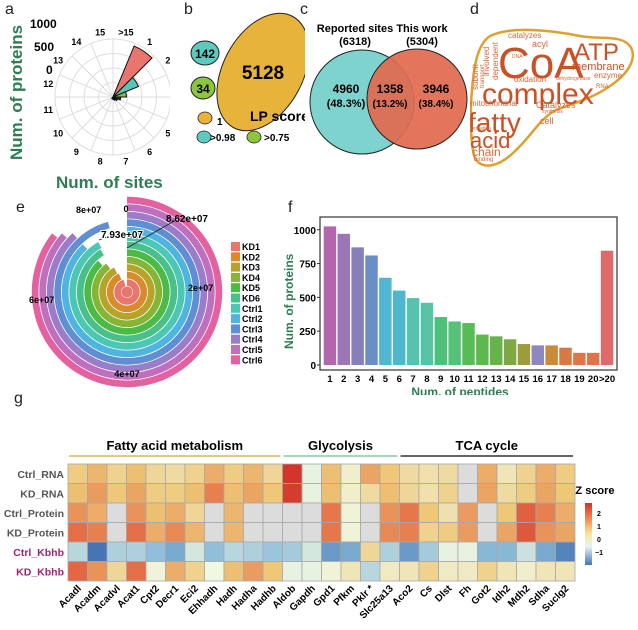 The width and height of the screenshot is (638, 630). Describe the element at coordinates (272, 551) in the screenshot. I see `g-cell-Ctrl_Kbhb-Hadhb` at that location.